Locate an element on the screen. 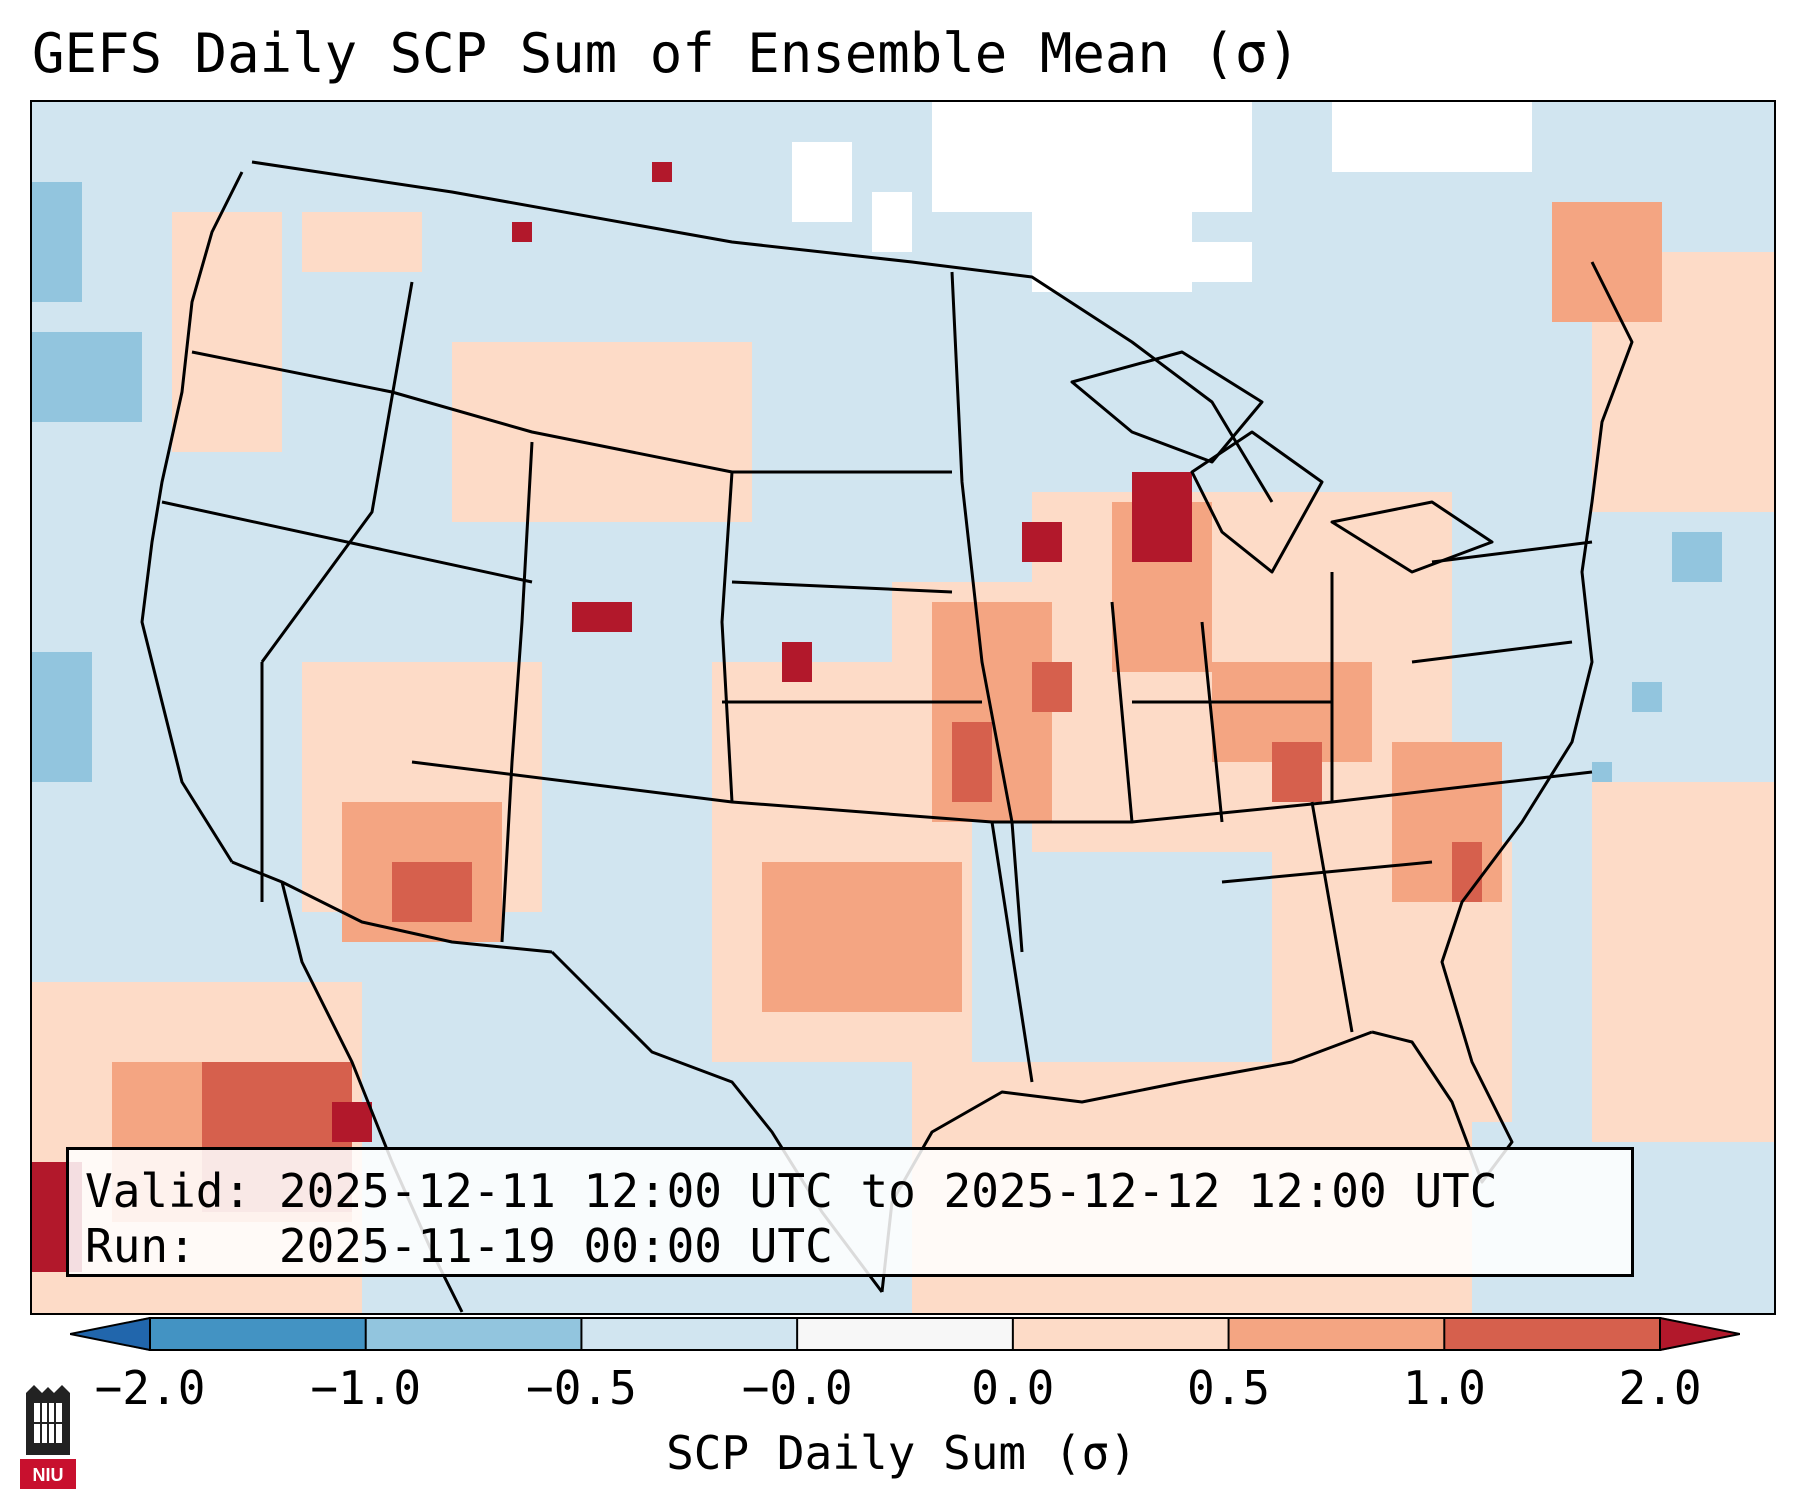 This screenshot has width=1803, height=1506. run-label: Run: is located at coordinates (140, 1246).